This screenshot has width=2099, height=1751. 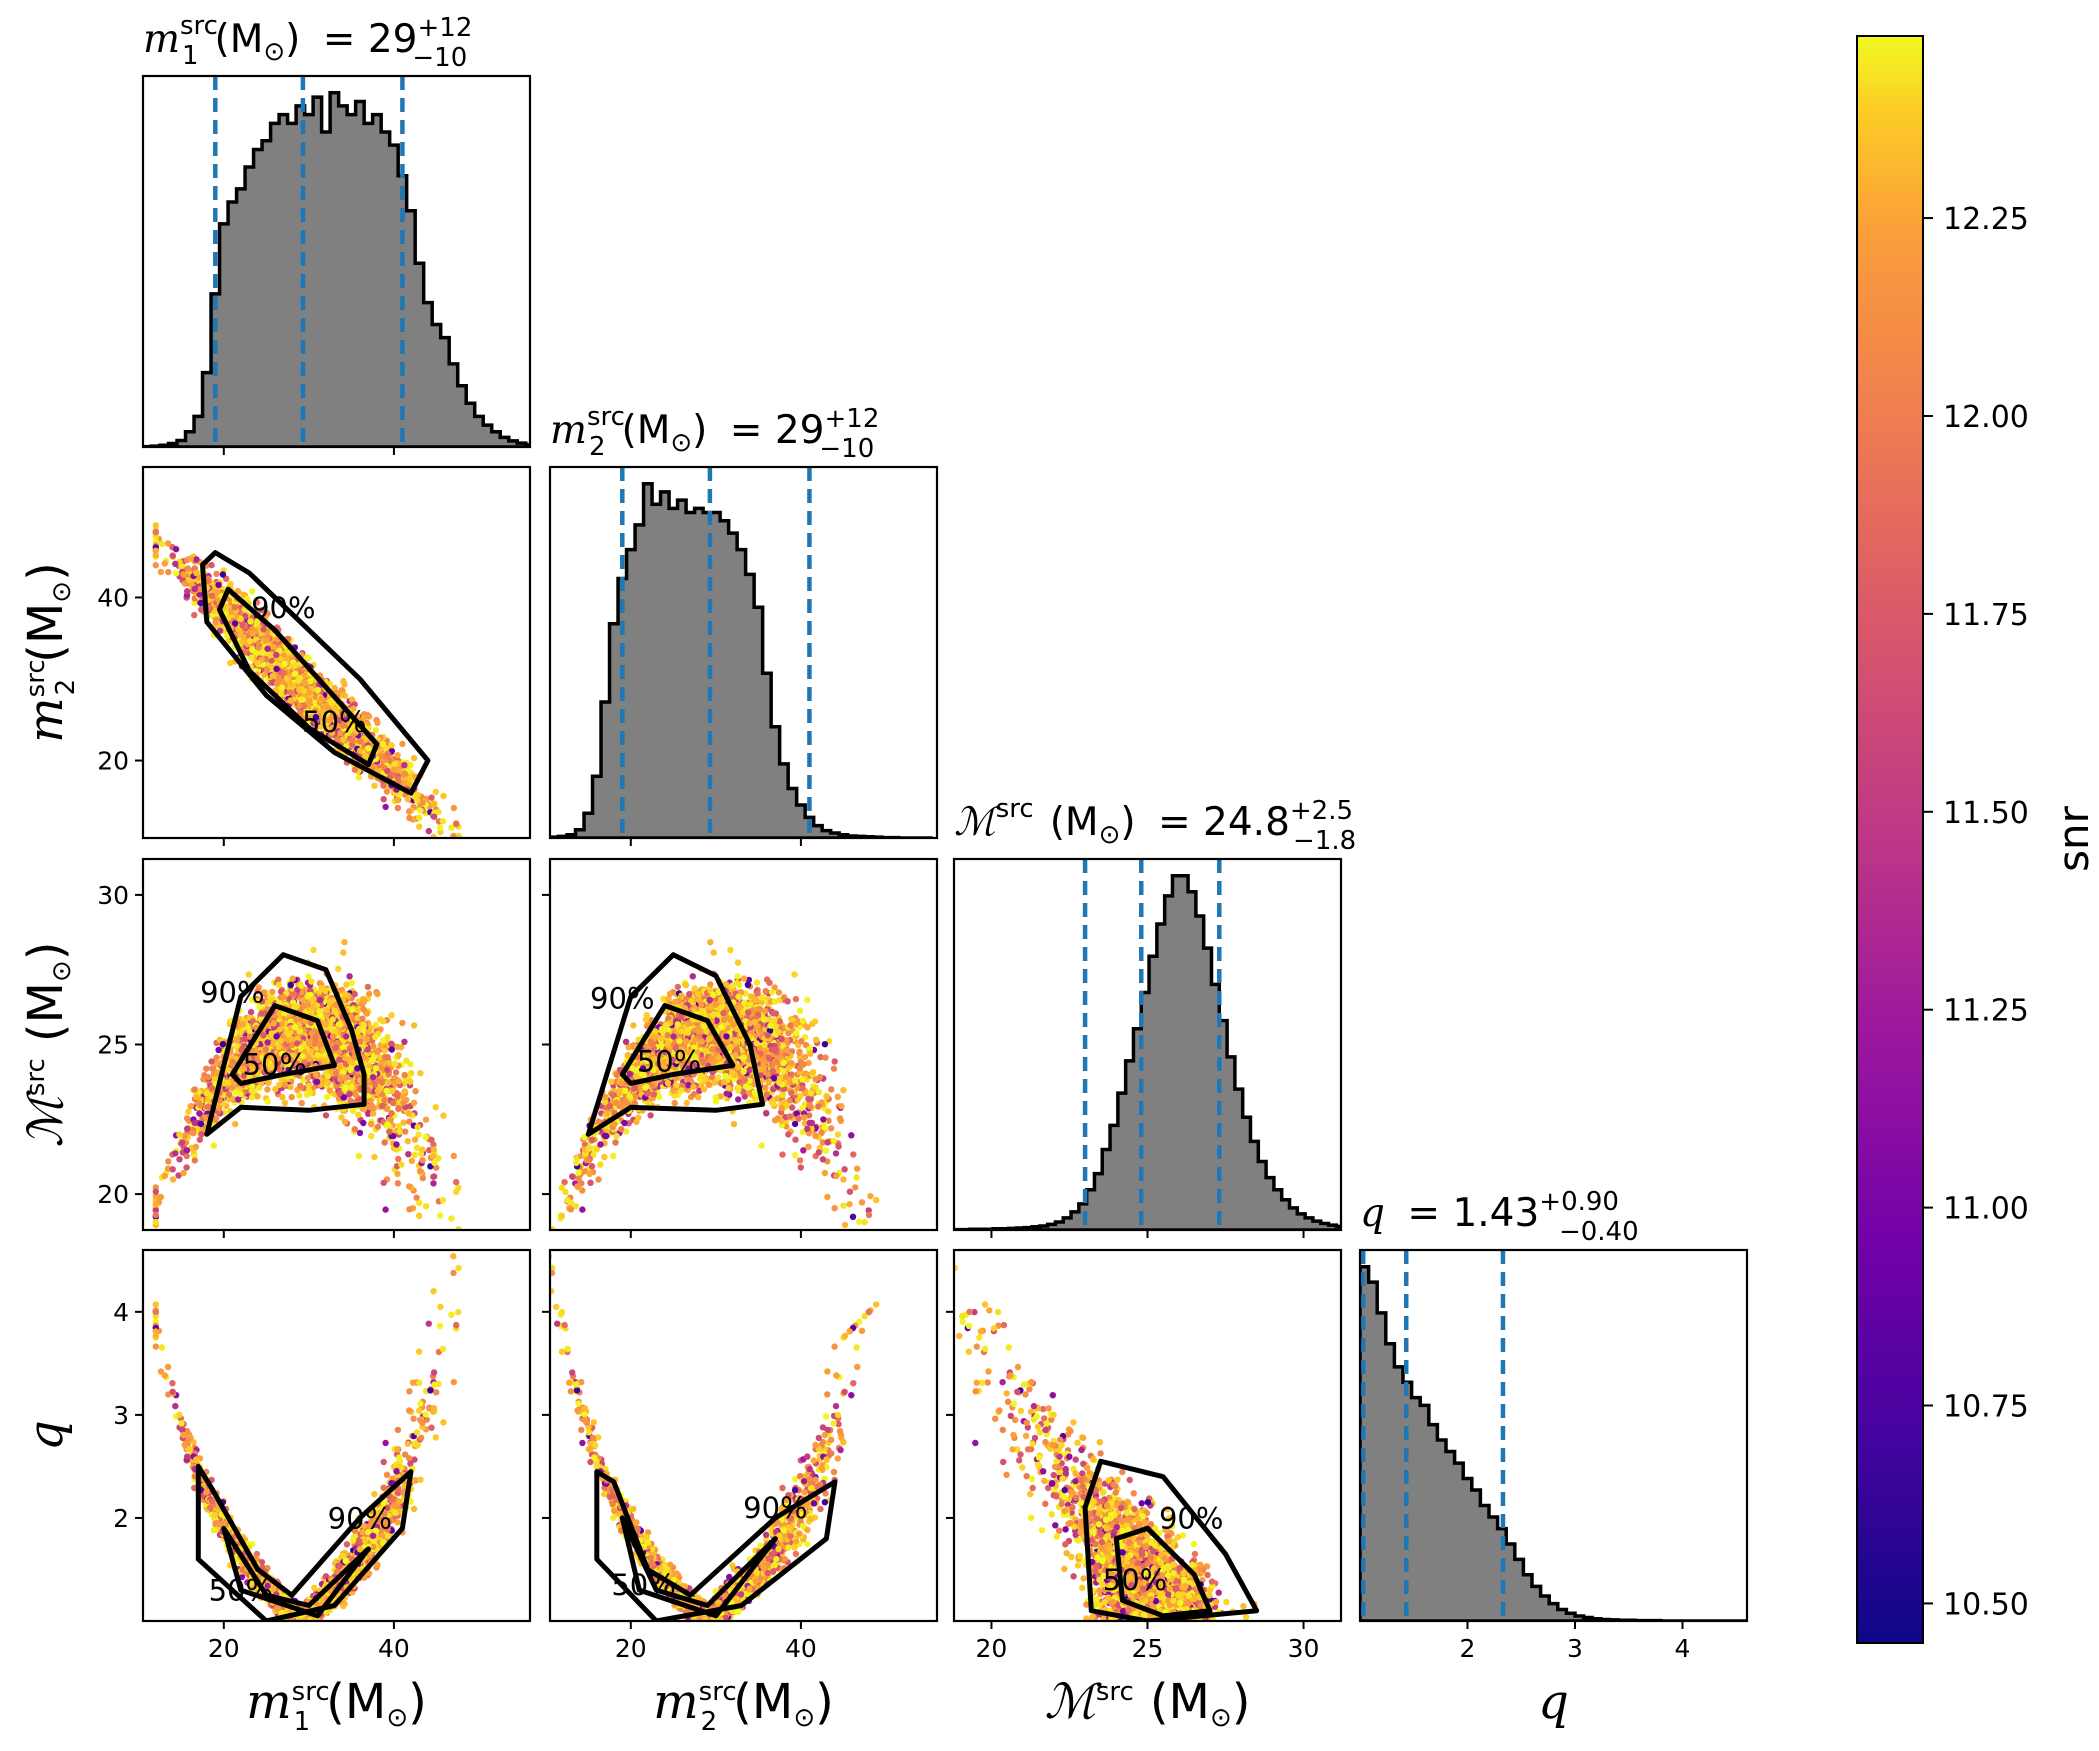 I want to click on contour-label-90: 90%, so click(x=283, y=608).